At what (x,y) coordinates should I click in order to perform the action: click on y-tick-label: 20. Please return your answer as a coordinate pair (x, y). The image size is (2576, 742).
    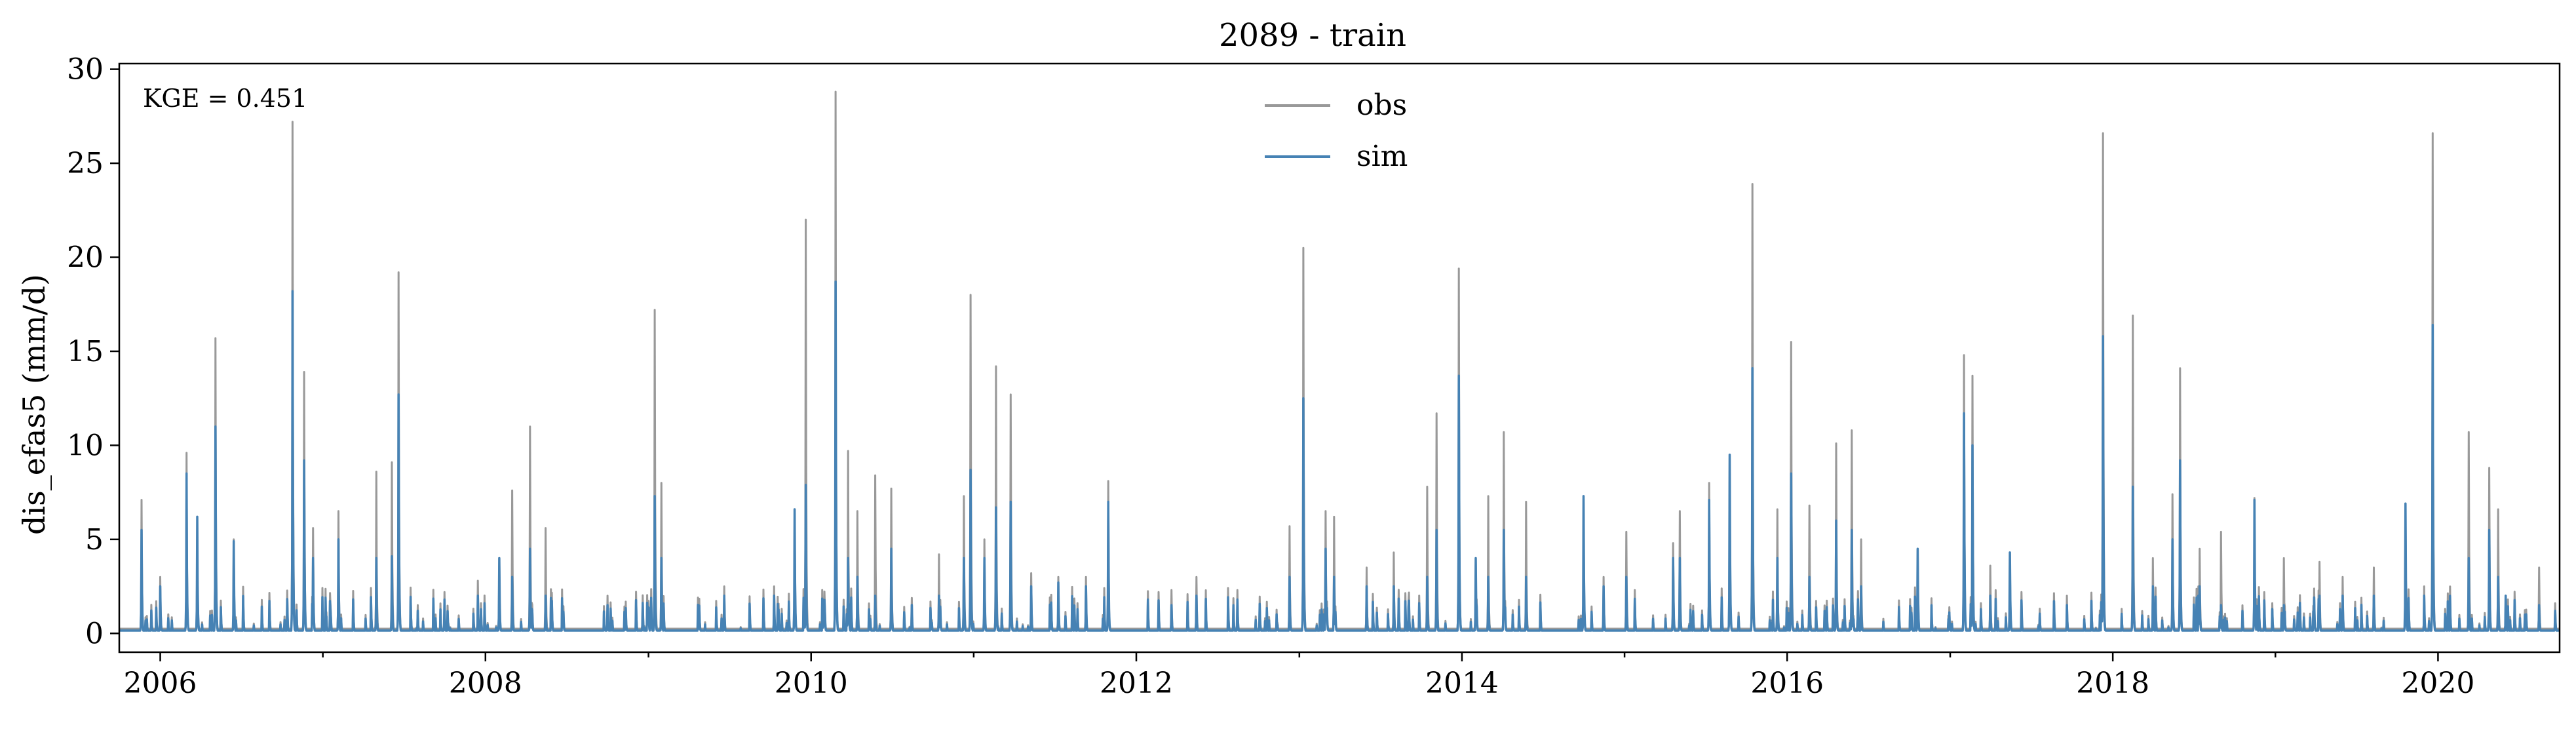
    Looking at the image, I should click on (85, 258).